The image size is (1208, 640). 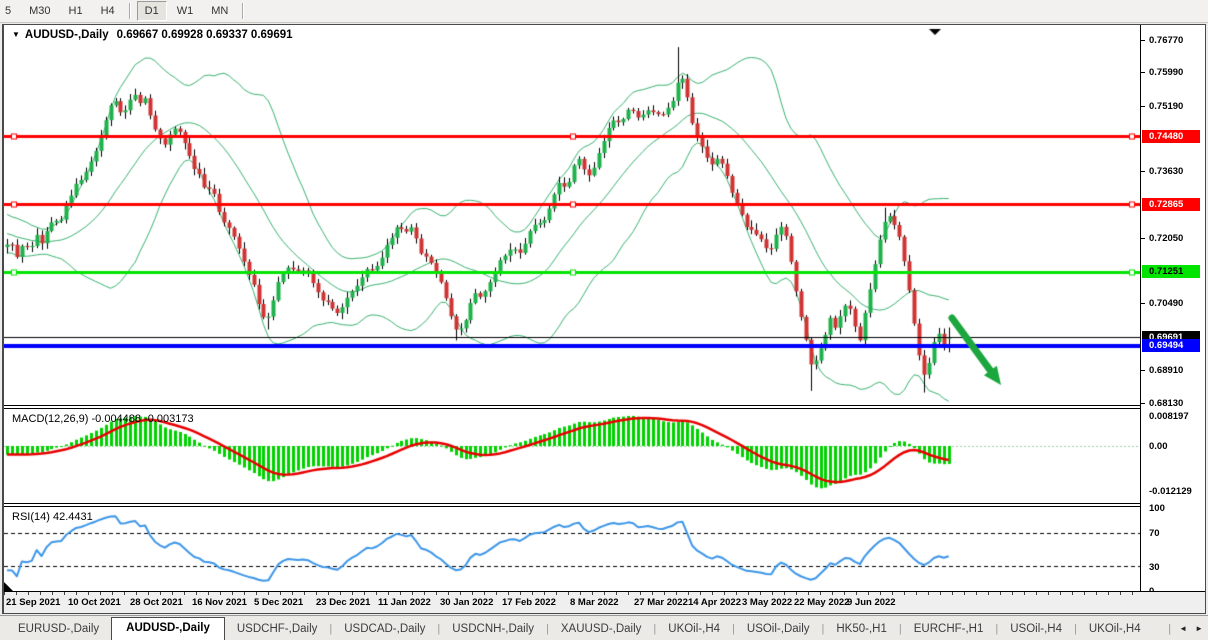 What do you see at coordinates (404, 602) in the screenshot?
I see `date-tick-label: 11 Jan 2022` at bounding box center [404, 602].